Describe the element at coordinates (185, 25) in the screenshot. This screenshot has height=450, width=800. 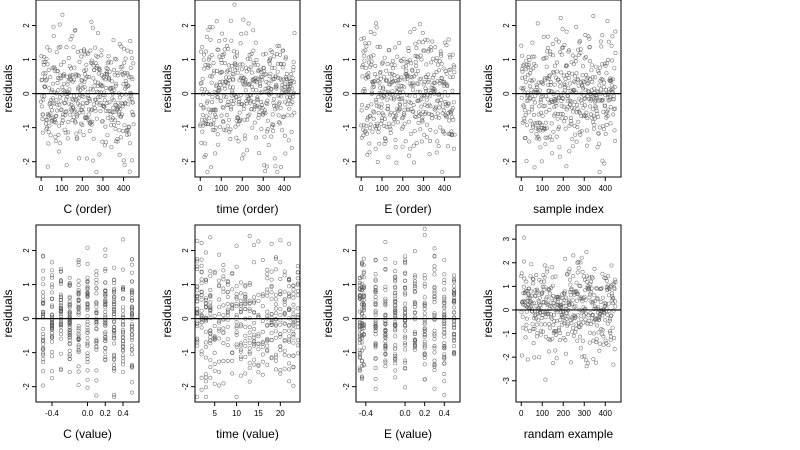
I see `y-tick-label: 2` at that location.